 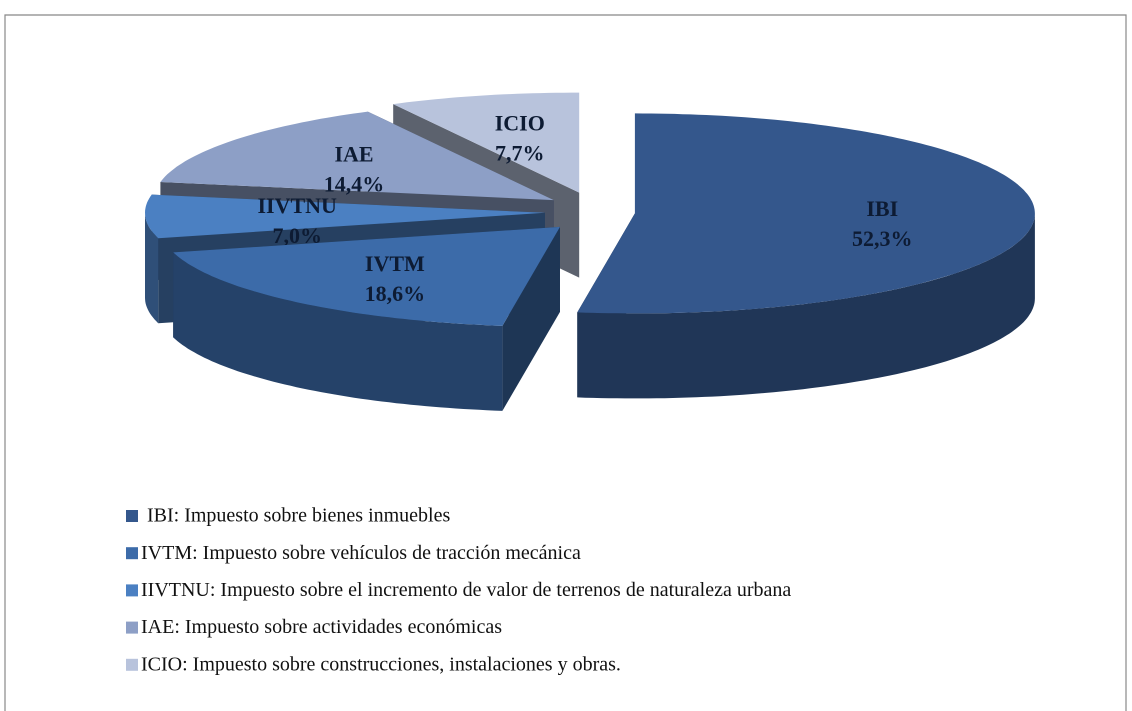 What do you see at coordinates (520, 122) in the screenshot?
I see `slice-label: ICIO` at bounding box center [520, 122].